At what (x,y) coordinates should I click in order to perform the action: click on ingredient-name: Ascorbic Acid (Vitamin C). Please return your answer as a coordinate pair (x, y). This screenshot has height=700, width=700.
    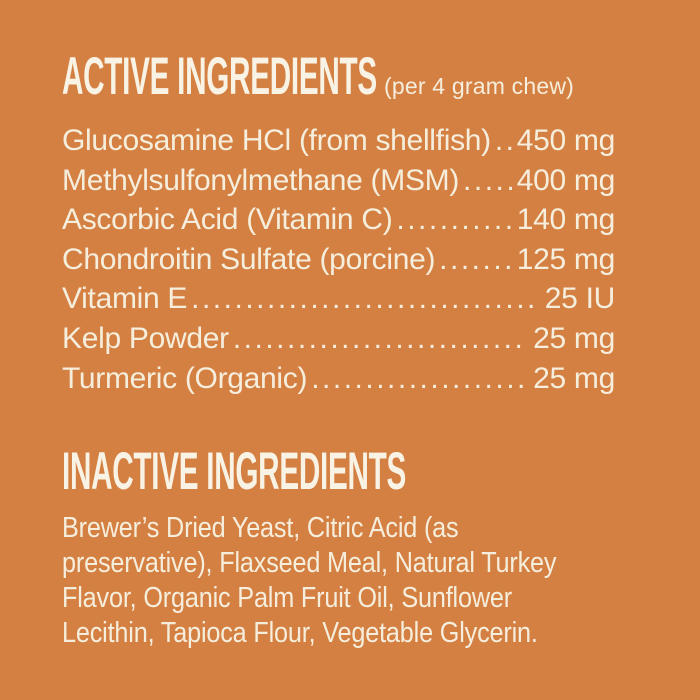
    Looking at the image, I should click on (227, 220).